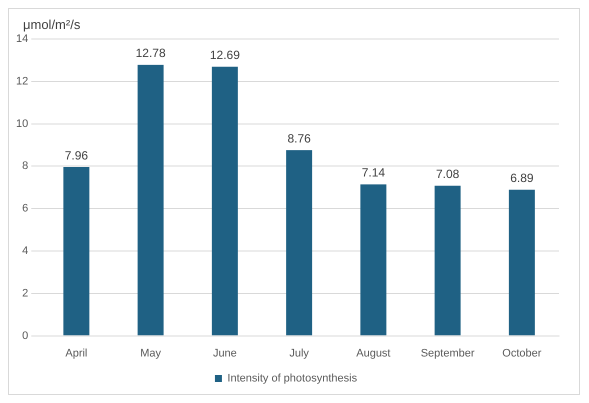 This screenshot has width=589, height=403. What do you see at coordinates (224, 353) in the screenshot?
I see `x-tick-label: June` at bounding box center [224, 353].